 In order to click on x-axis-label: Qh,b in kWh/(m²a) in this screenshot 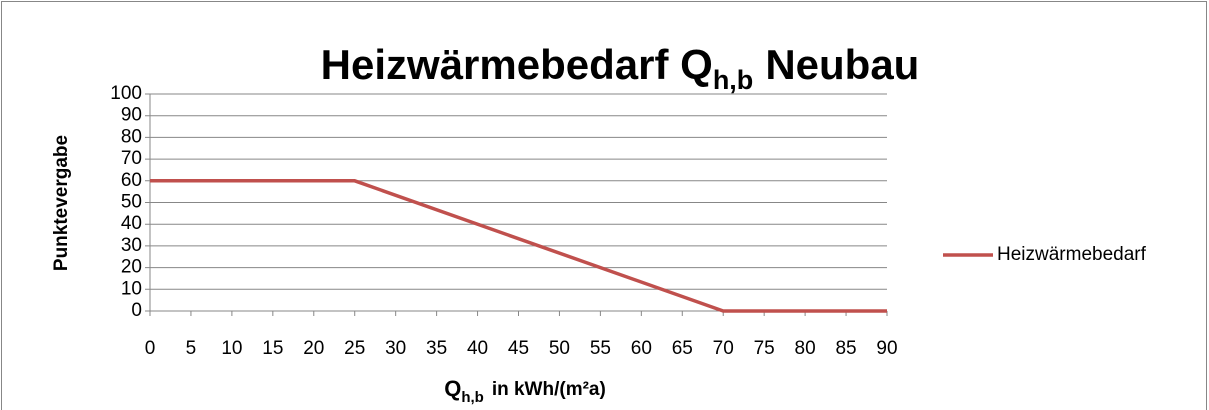, I will do `click(525, 391)`.